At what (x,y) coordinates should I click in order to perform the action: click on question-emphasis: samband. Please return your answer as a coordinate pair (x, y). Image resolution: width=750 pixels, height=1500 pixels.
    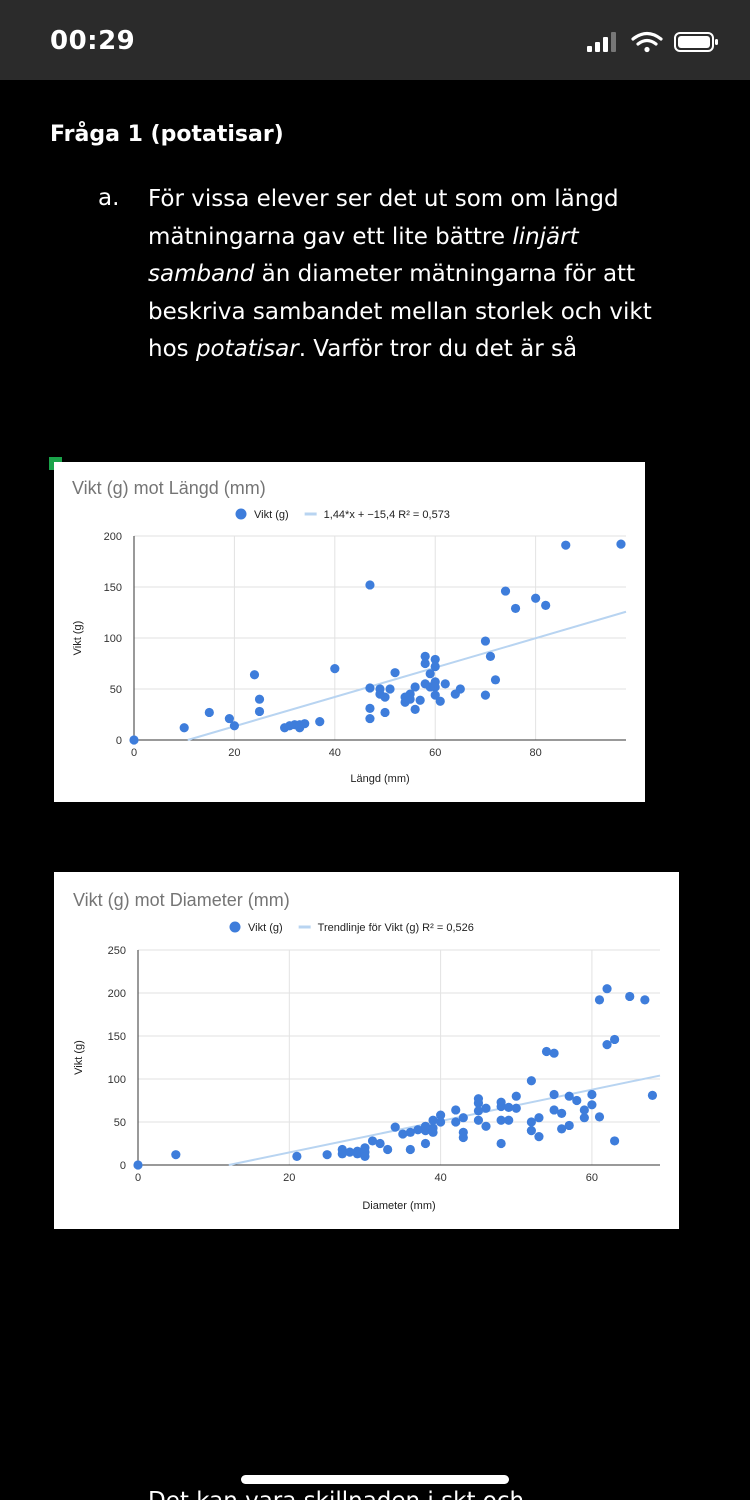
    Looking at the image, I should click on (201, 274).